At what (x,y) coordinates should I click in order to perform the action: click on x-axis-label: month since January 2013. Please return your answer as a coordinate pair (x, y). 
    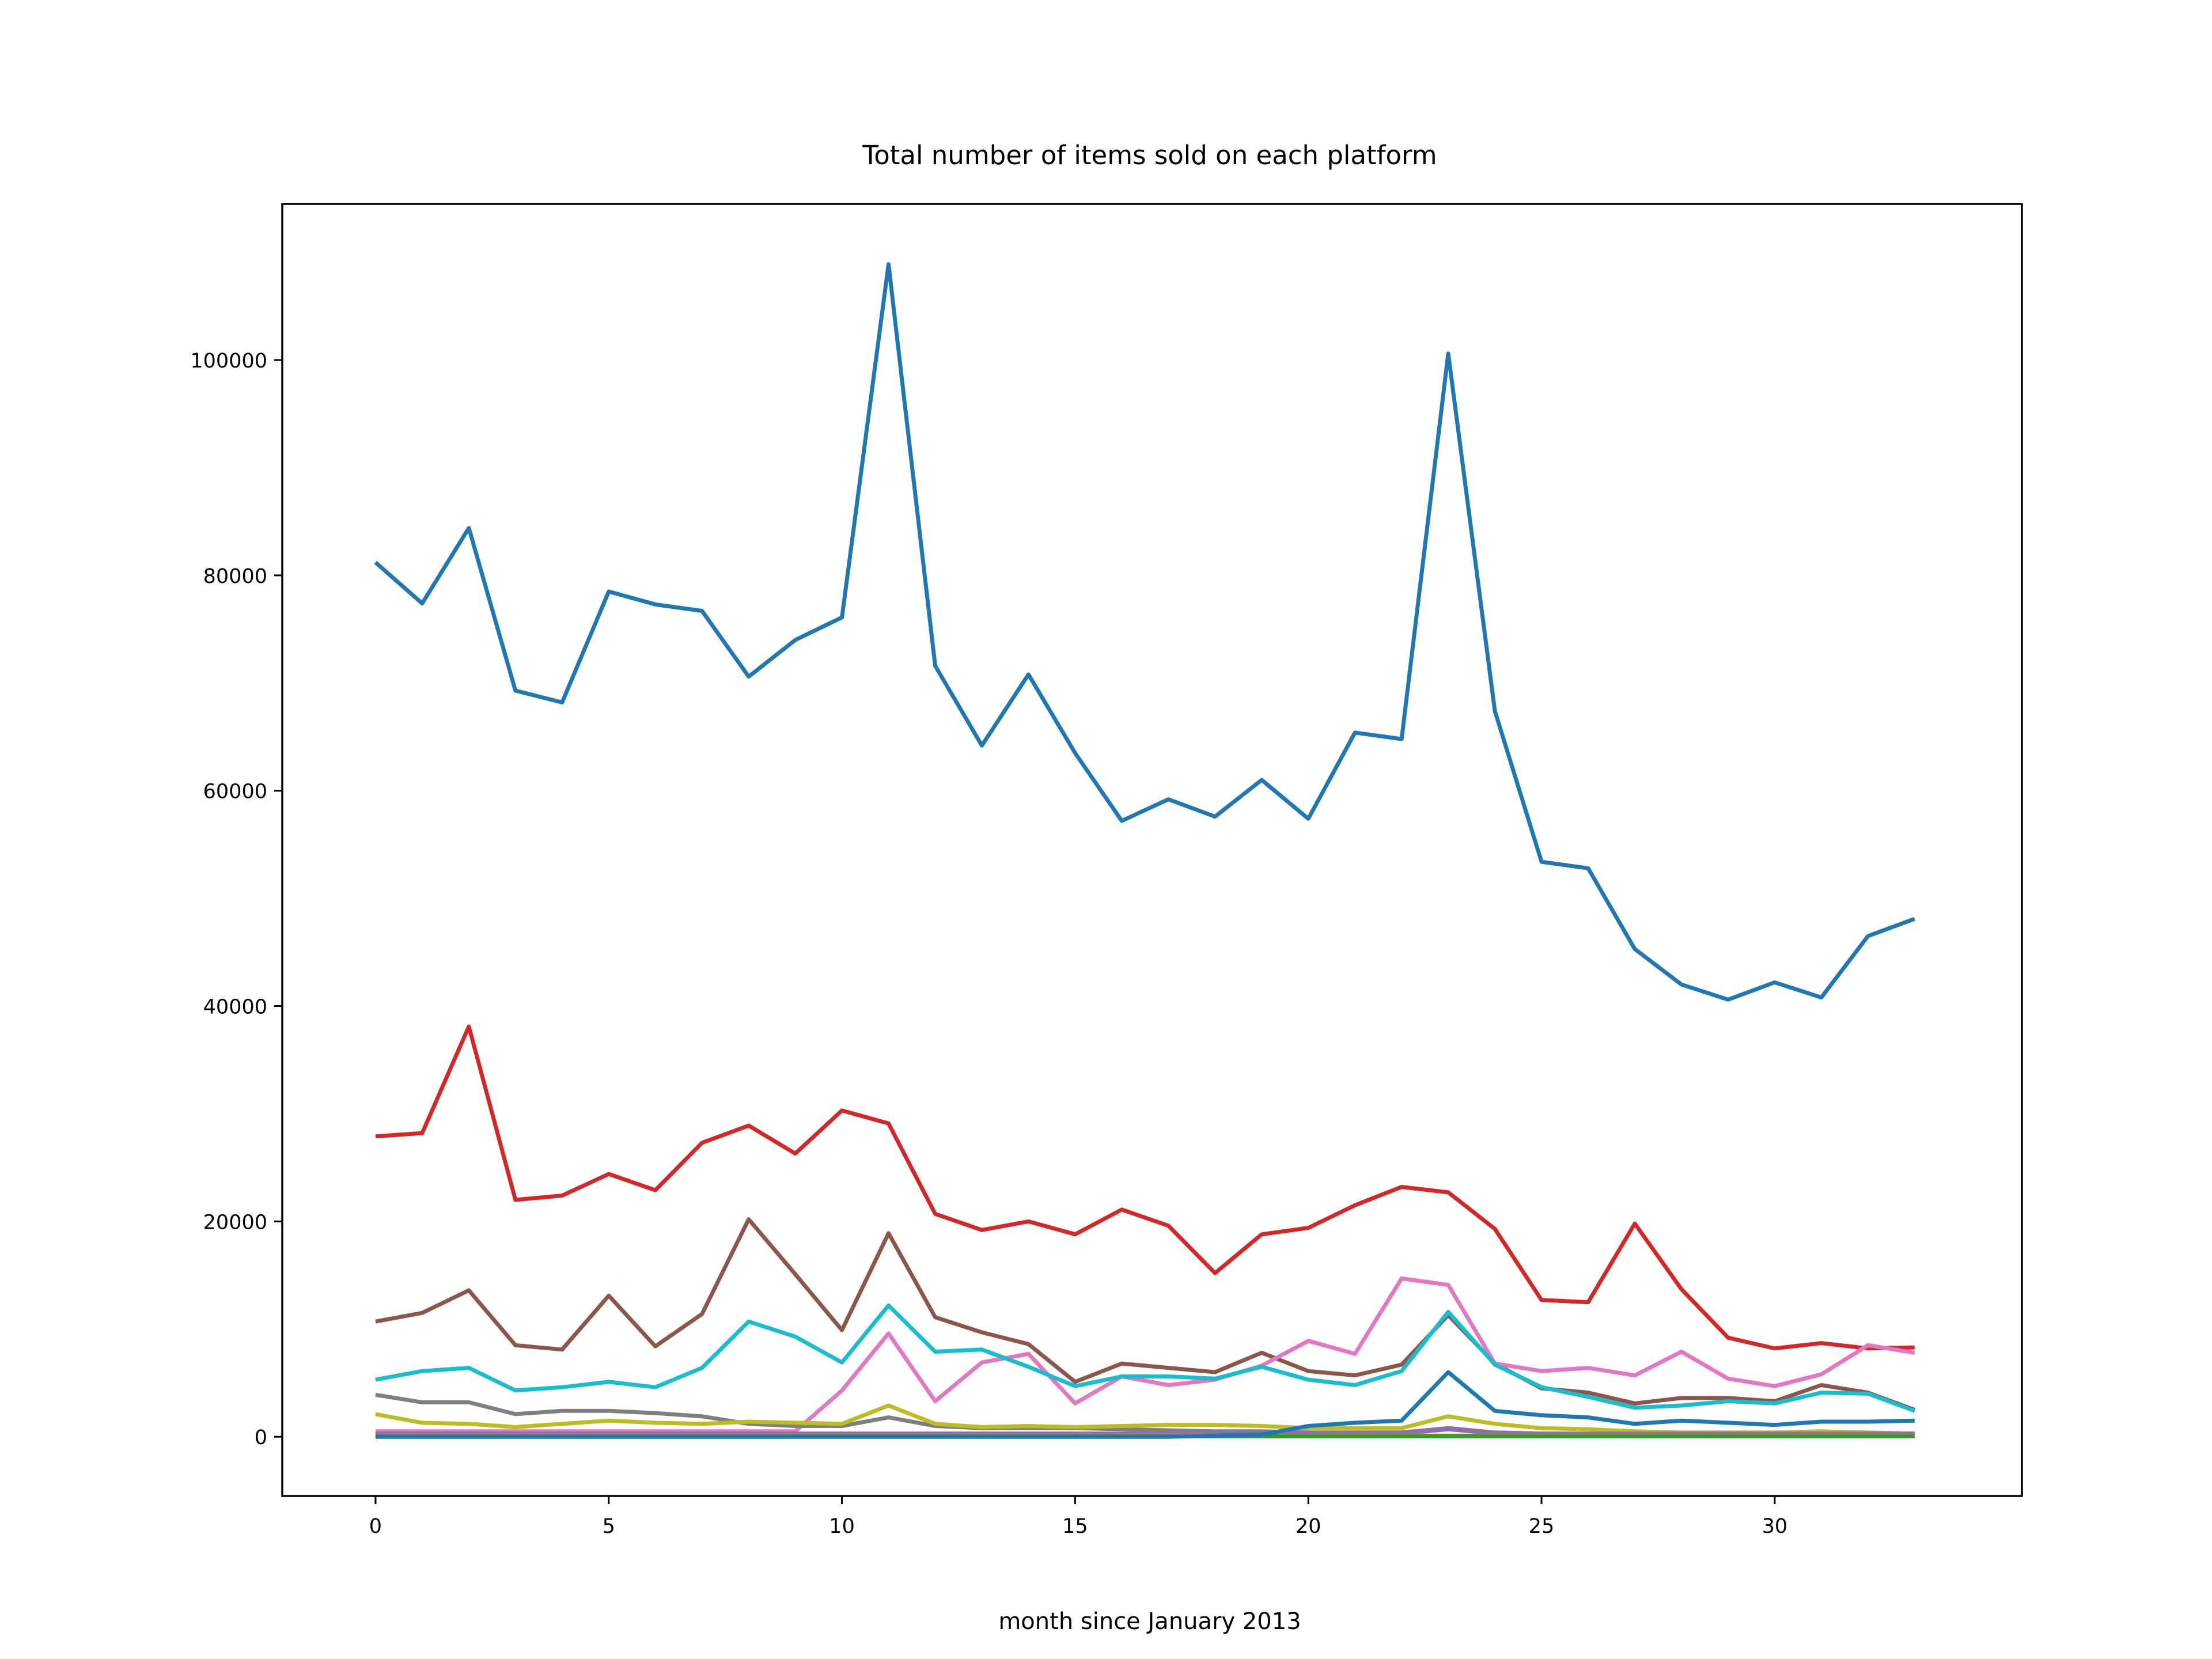
    Looking at the image, I should click on (1149, 1621).